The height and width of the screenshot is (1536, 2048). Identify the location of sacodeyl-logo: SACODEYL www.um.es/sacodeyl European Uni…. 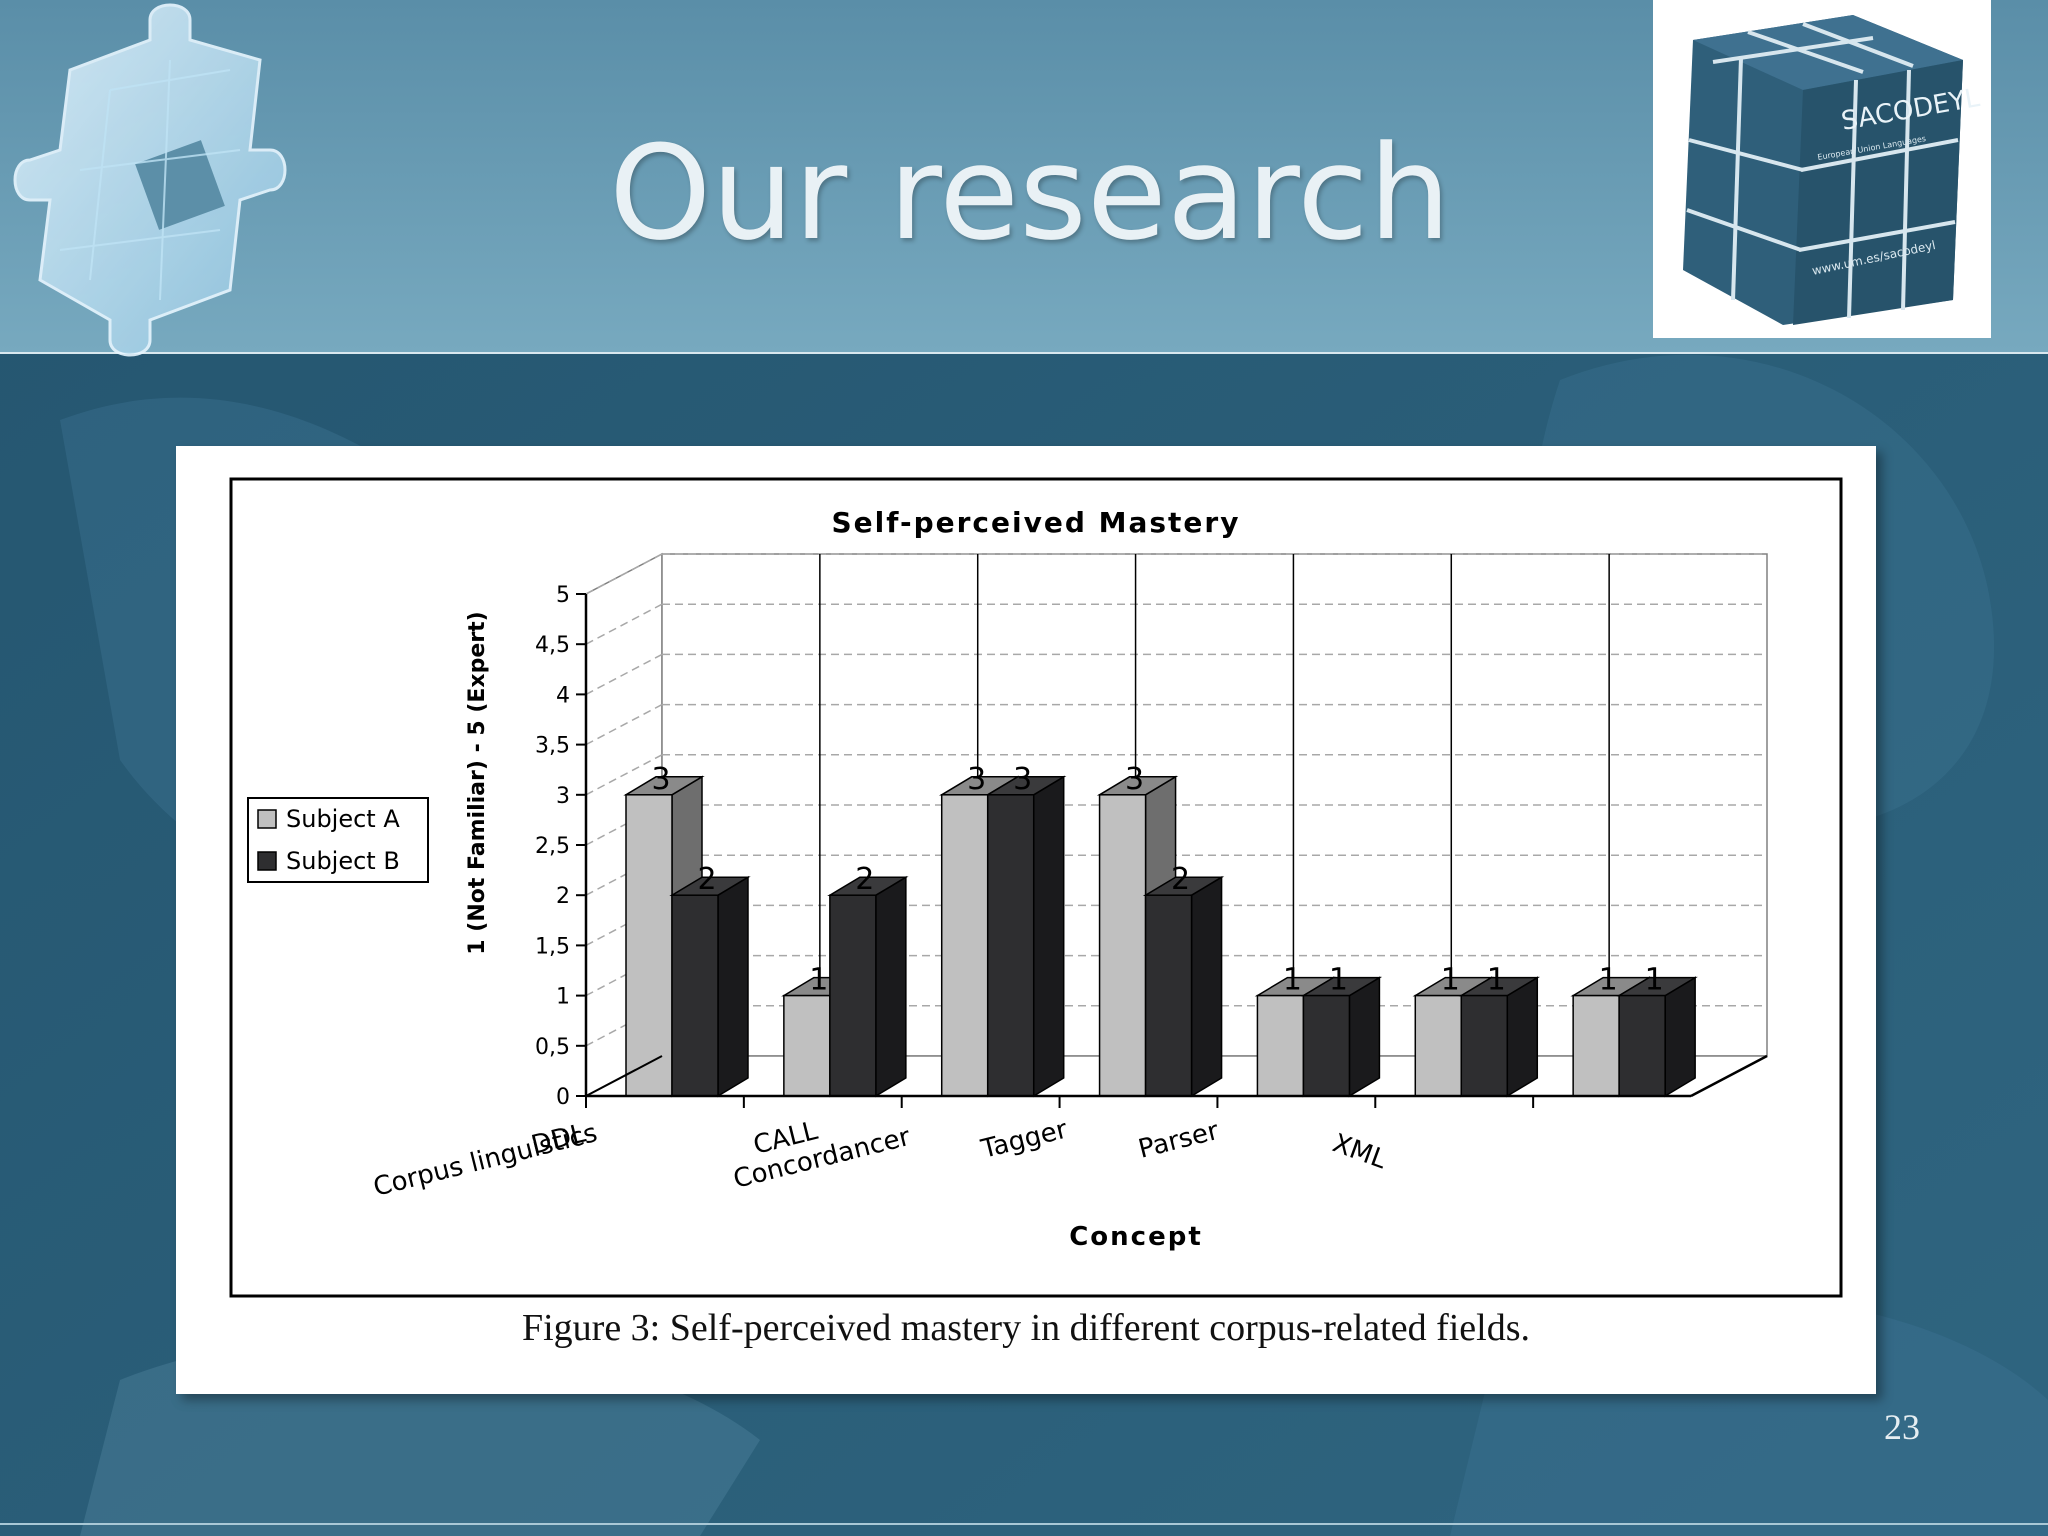
(1822, 169).